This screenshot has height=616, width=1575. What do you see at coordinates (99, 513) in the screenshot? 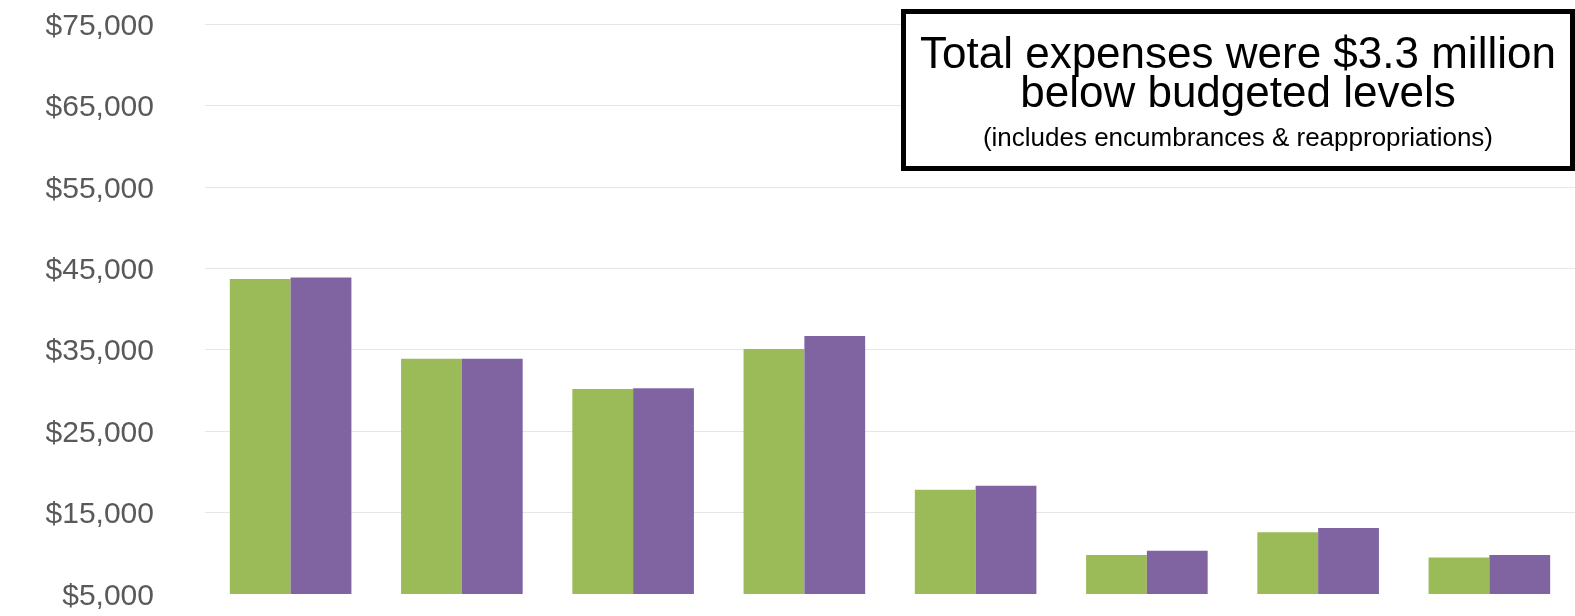
I see `y-tick-label: $15,000` at bounding box center [99, 513].